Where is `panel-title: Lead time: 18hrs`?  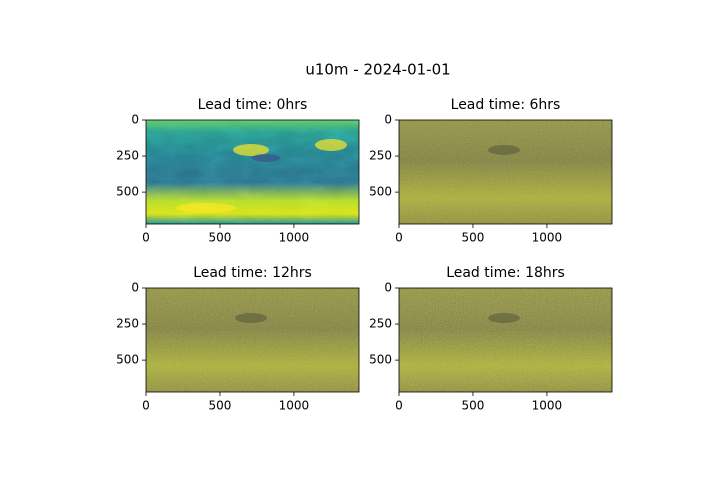 panel-title: Lead time: 18hrs is located at coordinates (505, 273).